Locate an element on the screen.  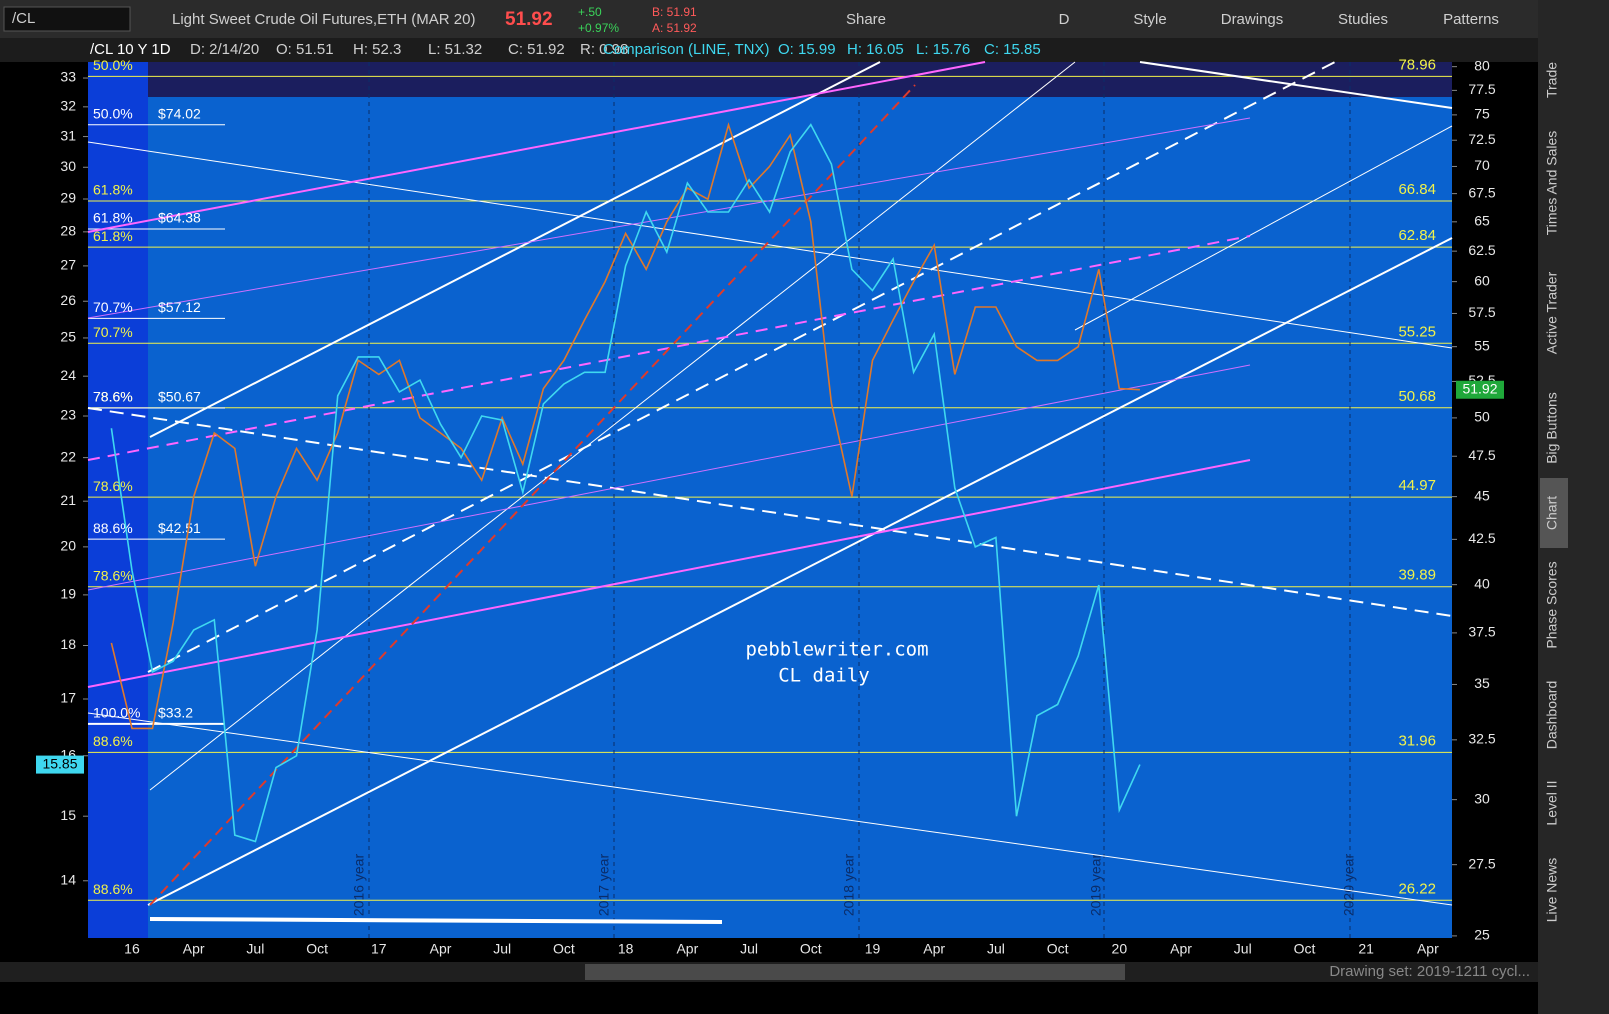
y-tick-label: 77.5 is located at coordinates (1481, 89).